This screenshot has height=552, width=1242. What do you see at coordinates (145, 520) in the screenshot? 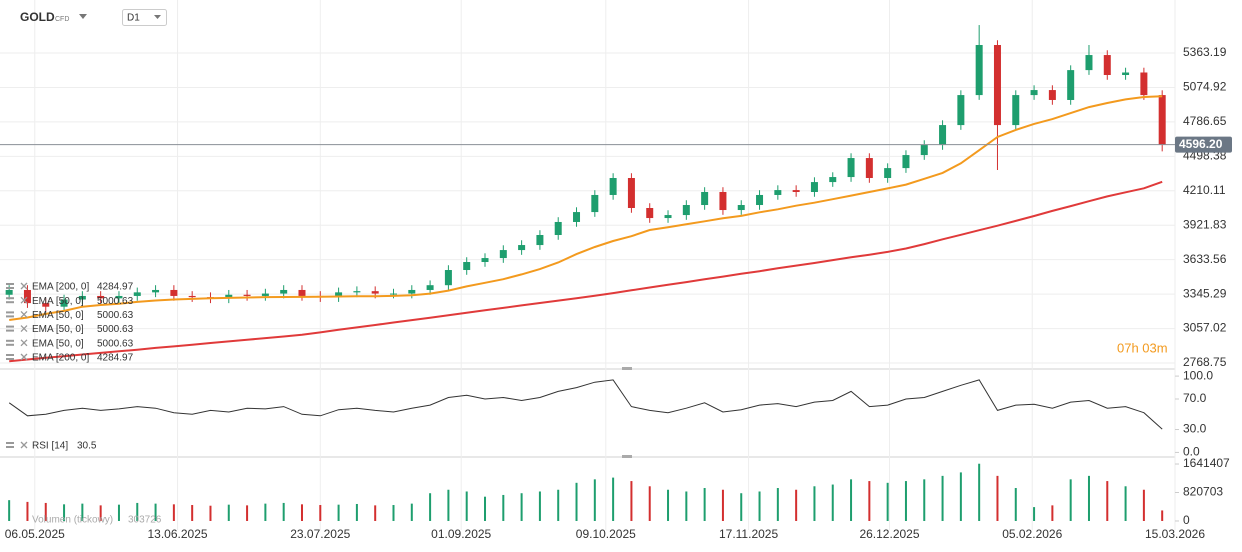
I see `indicator-value: 303726` at bounding box center [145, 520].